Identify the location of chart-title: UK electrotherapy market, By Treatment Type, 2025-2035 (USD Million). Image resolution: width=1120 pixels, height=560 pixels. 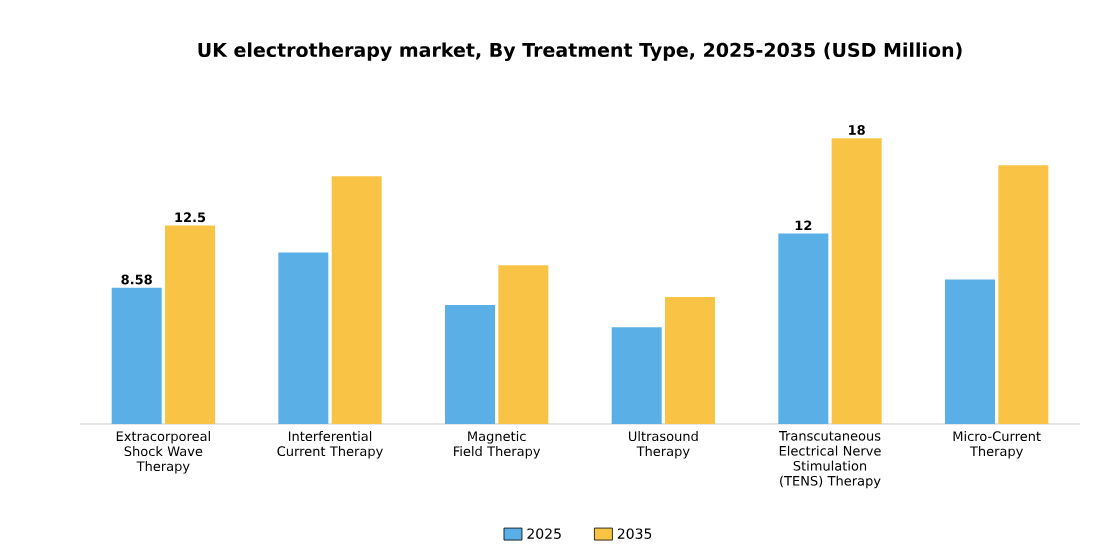
(580, 51).